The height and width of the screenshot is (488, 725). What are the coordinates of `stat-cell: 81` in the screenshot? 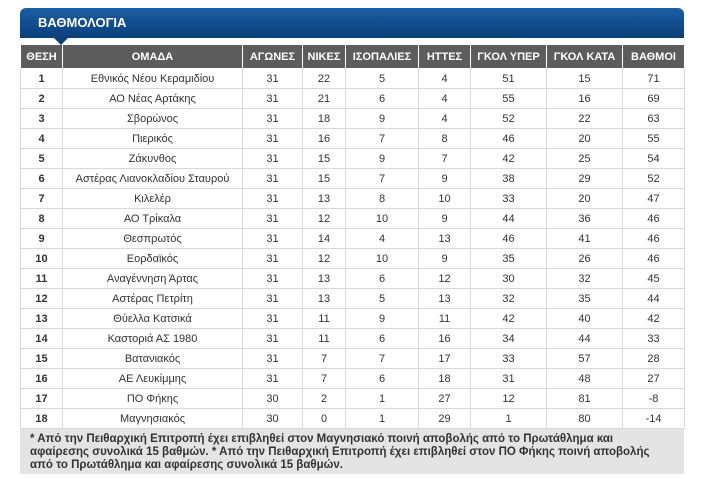 It's located at (584, 398).